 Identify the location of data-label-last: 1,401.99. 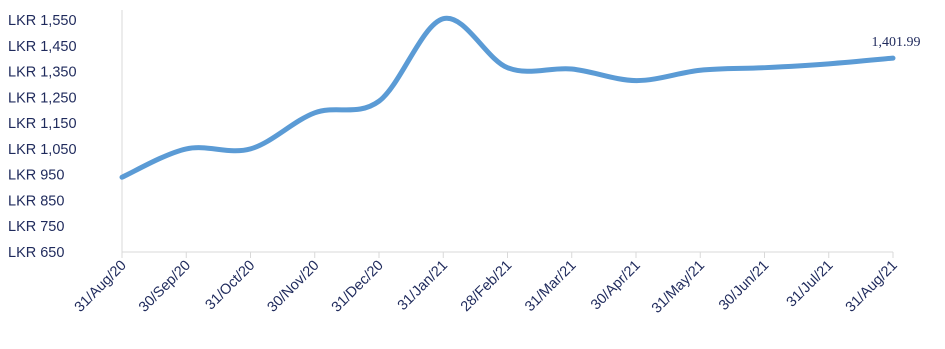
(896, 42).